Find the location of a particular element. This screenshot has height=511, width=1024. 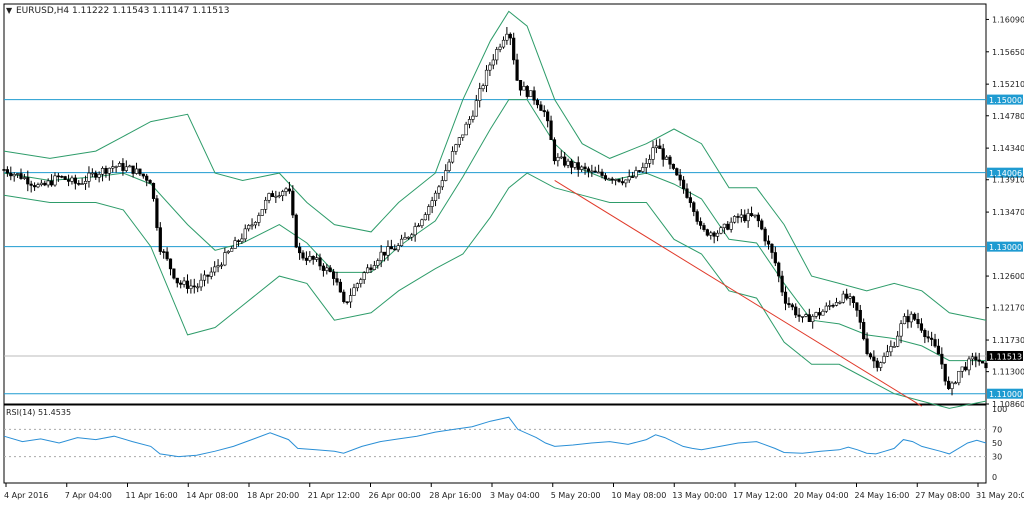

x-tick-label: 10 May 08:00 is located at coordinates (639, 495).